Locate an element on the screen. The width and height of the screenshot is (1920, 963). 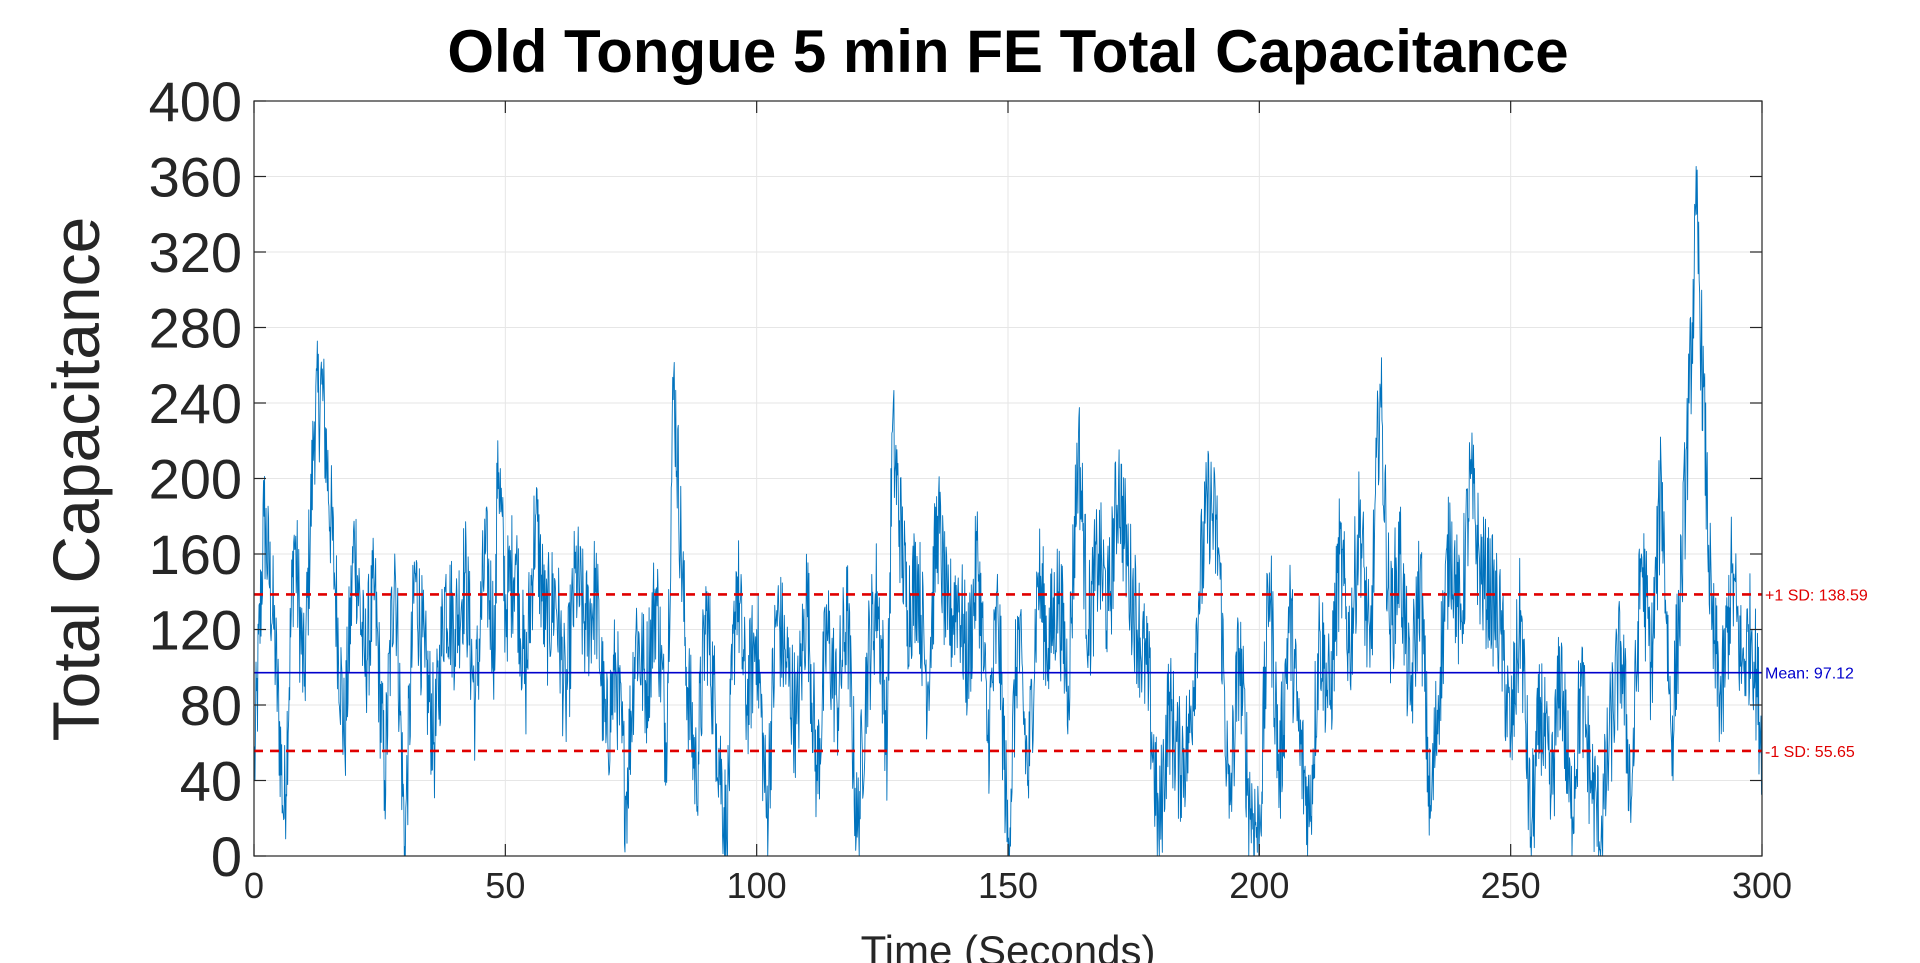
y-tick-label: 320 is located at coordinates (195, 252).